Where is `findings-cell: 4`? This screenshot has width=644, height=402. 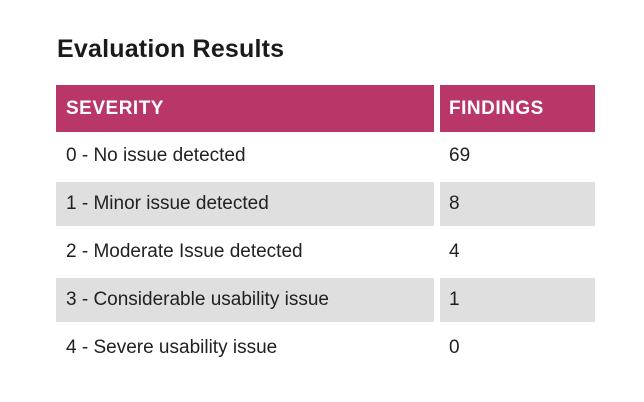
findings-cell: 4 is located at coordinates (514, 252).